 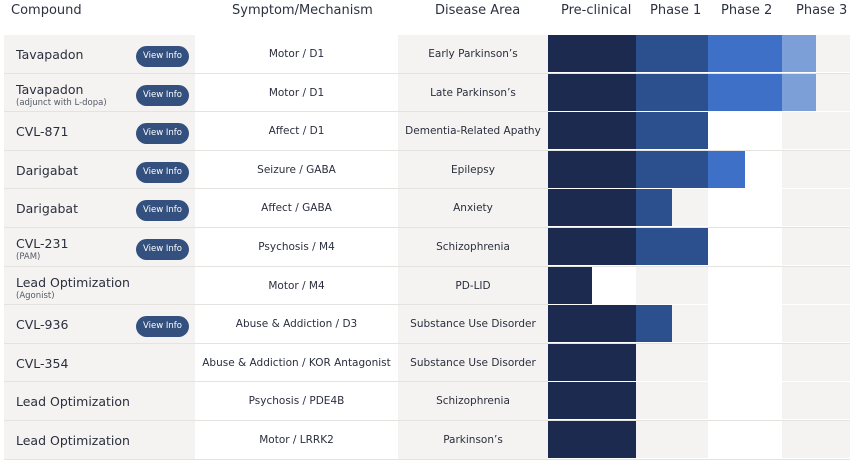 What do you see at coordinates (747, 10) in the screenshot?
I see `header-phase2: Phase 2` at bounding box center [747, 10].